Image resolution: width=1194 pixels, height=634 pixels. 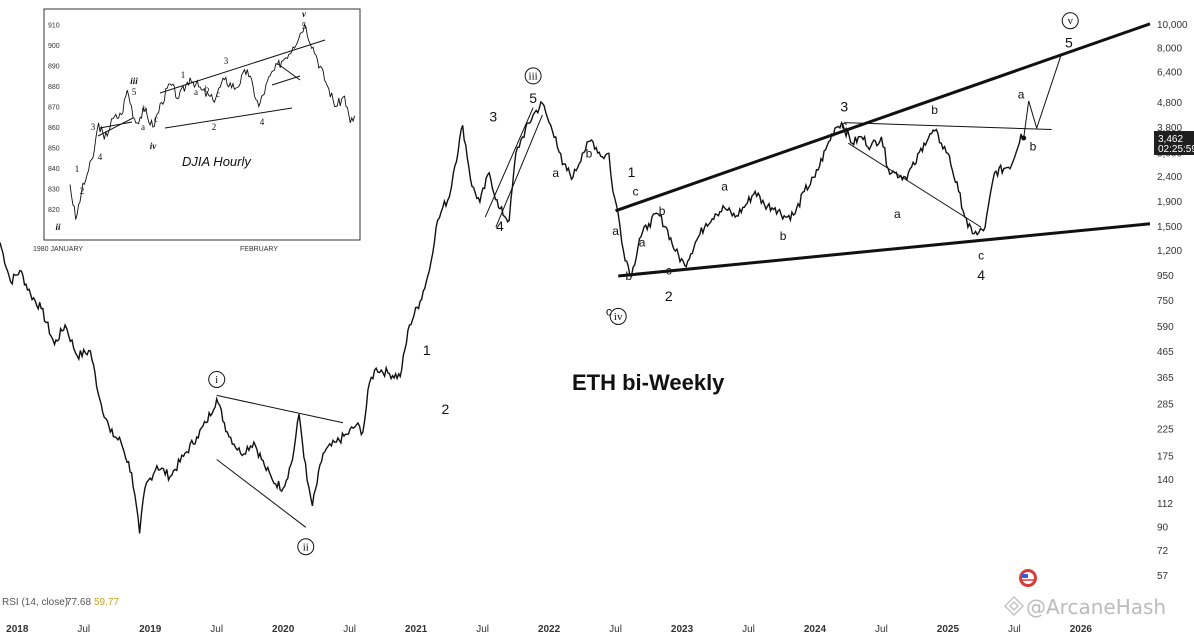 I want to click on y-tick-label: 3,800, so click(x=1169, y=128).